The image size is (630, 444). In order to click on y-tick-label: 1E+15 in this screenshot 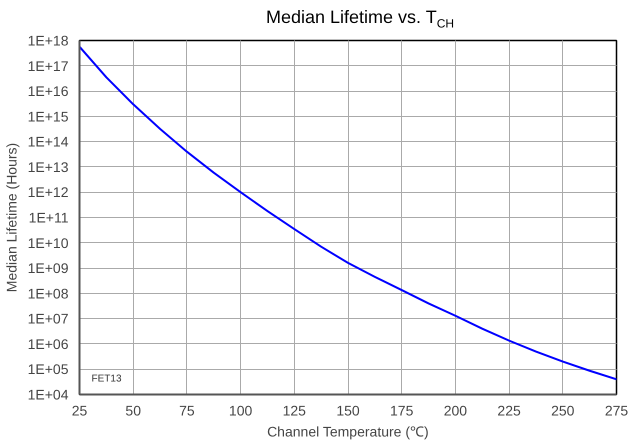, I will do `click(48, 116)`.